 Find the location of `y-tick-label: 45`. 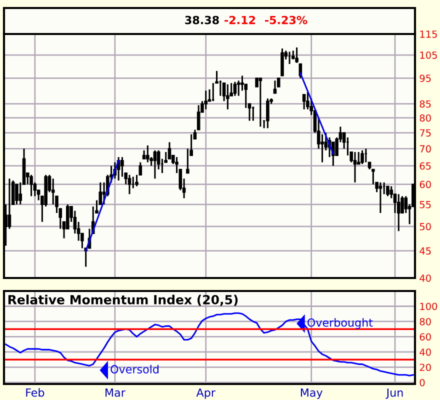

y-tick-label: 45 is located at coordinates (425, 251).